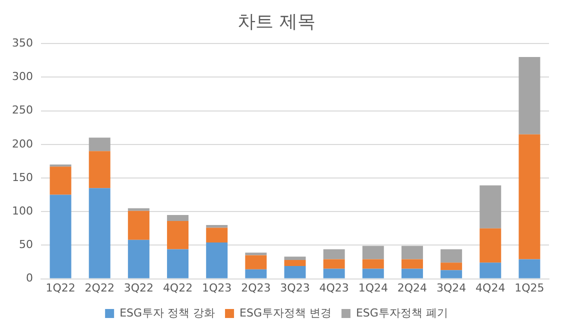  Describe the element at coordinates (451, 287) in the screenshot. I see `x-tick-label: 3Q24` at that location.